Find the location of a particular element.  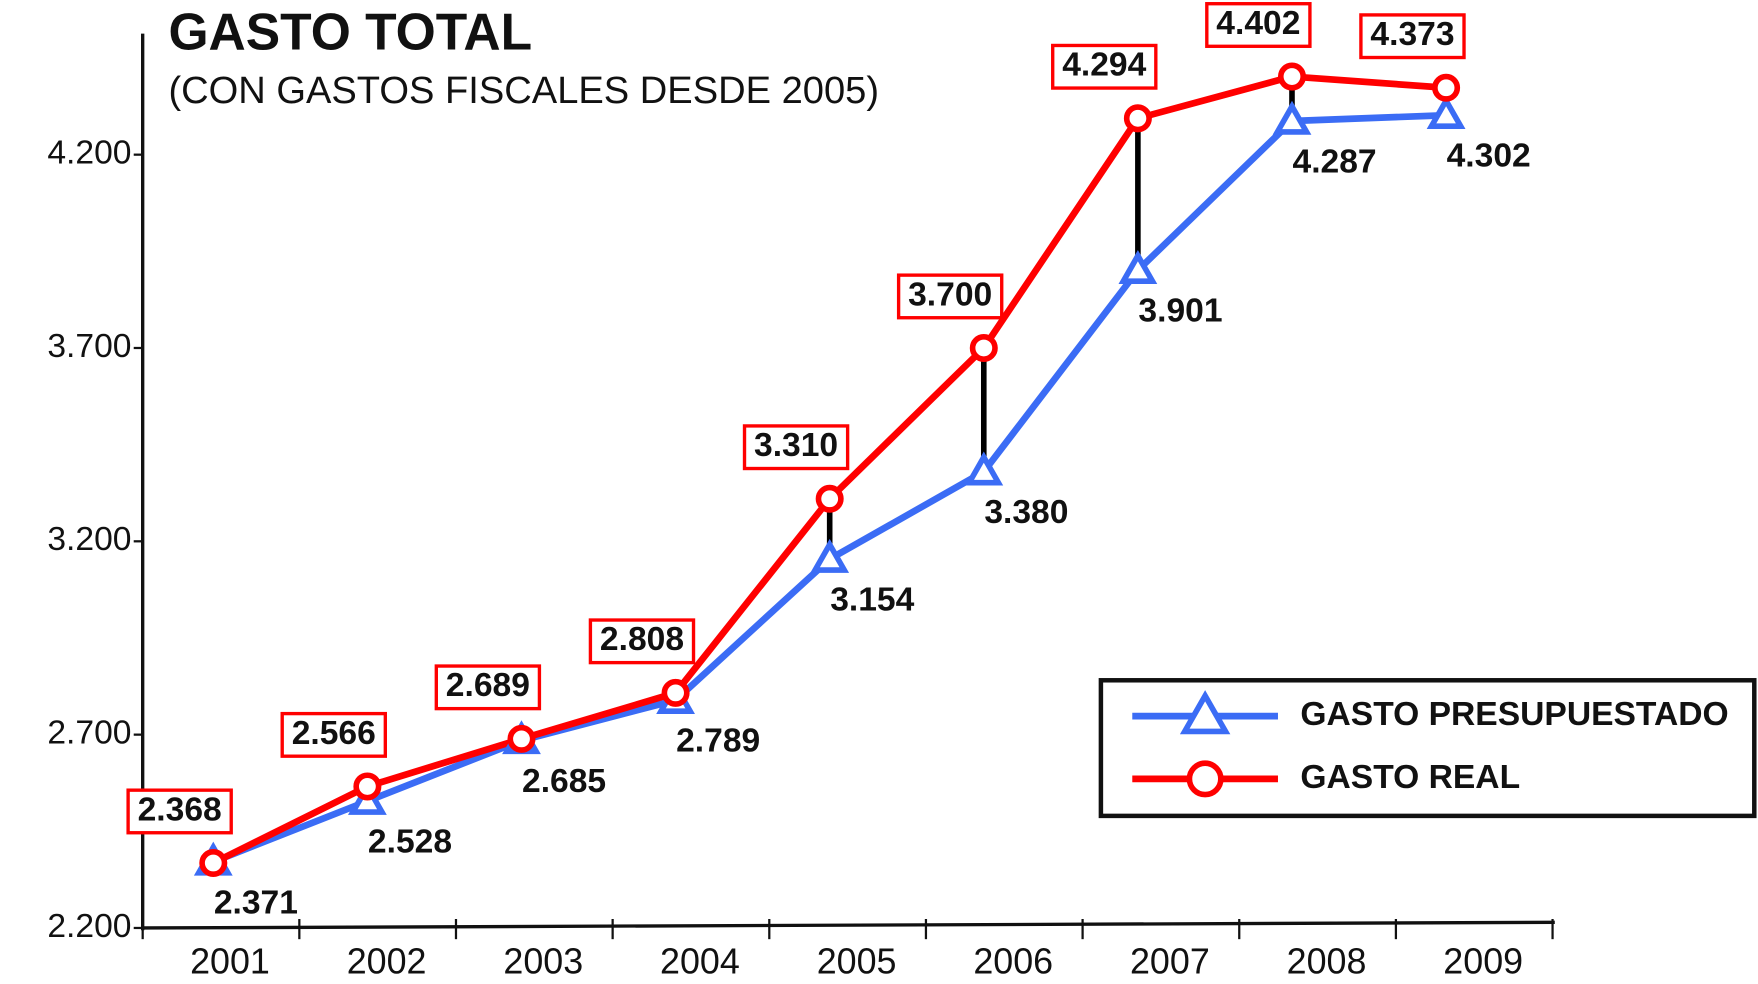

x-tick-label: 2004 is located at coordinates (700, 961).